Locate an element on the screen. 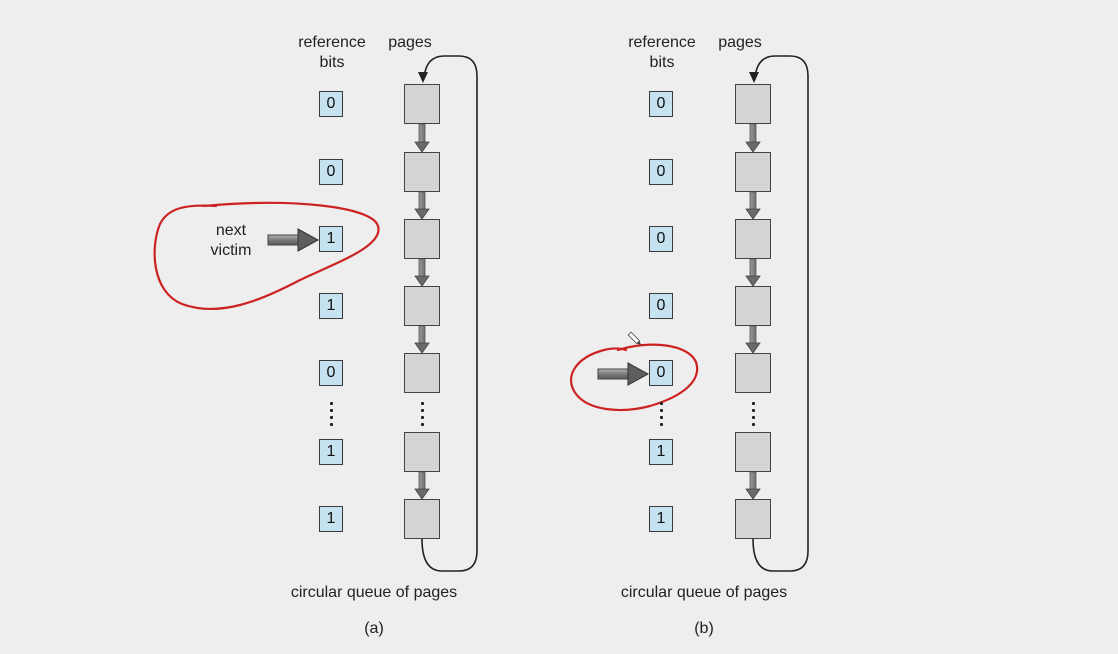  page-arrow-a-0-shaft is located at coordinates (422, 133).